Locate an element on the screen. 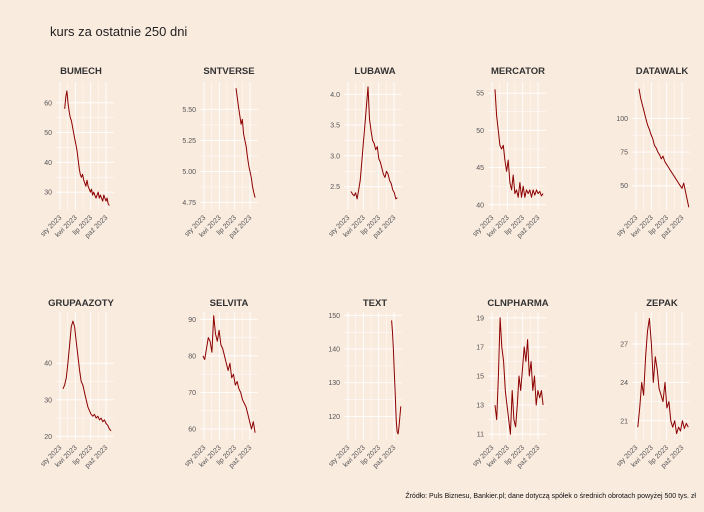 The image size is (704, 512). y-tick-label: 80 is located at coordinates (192, 356).